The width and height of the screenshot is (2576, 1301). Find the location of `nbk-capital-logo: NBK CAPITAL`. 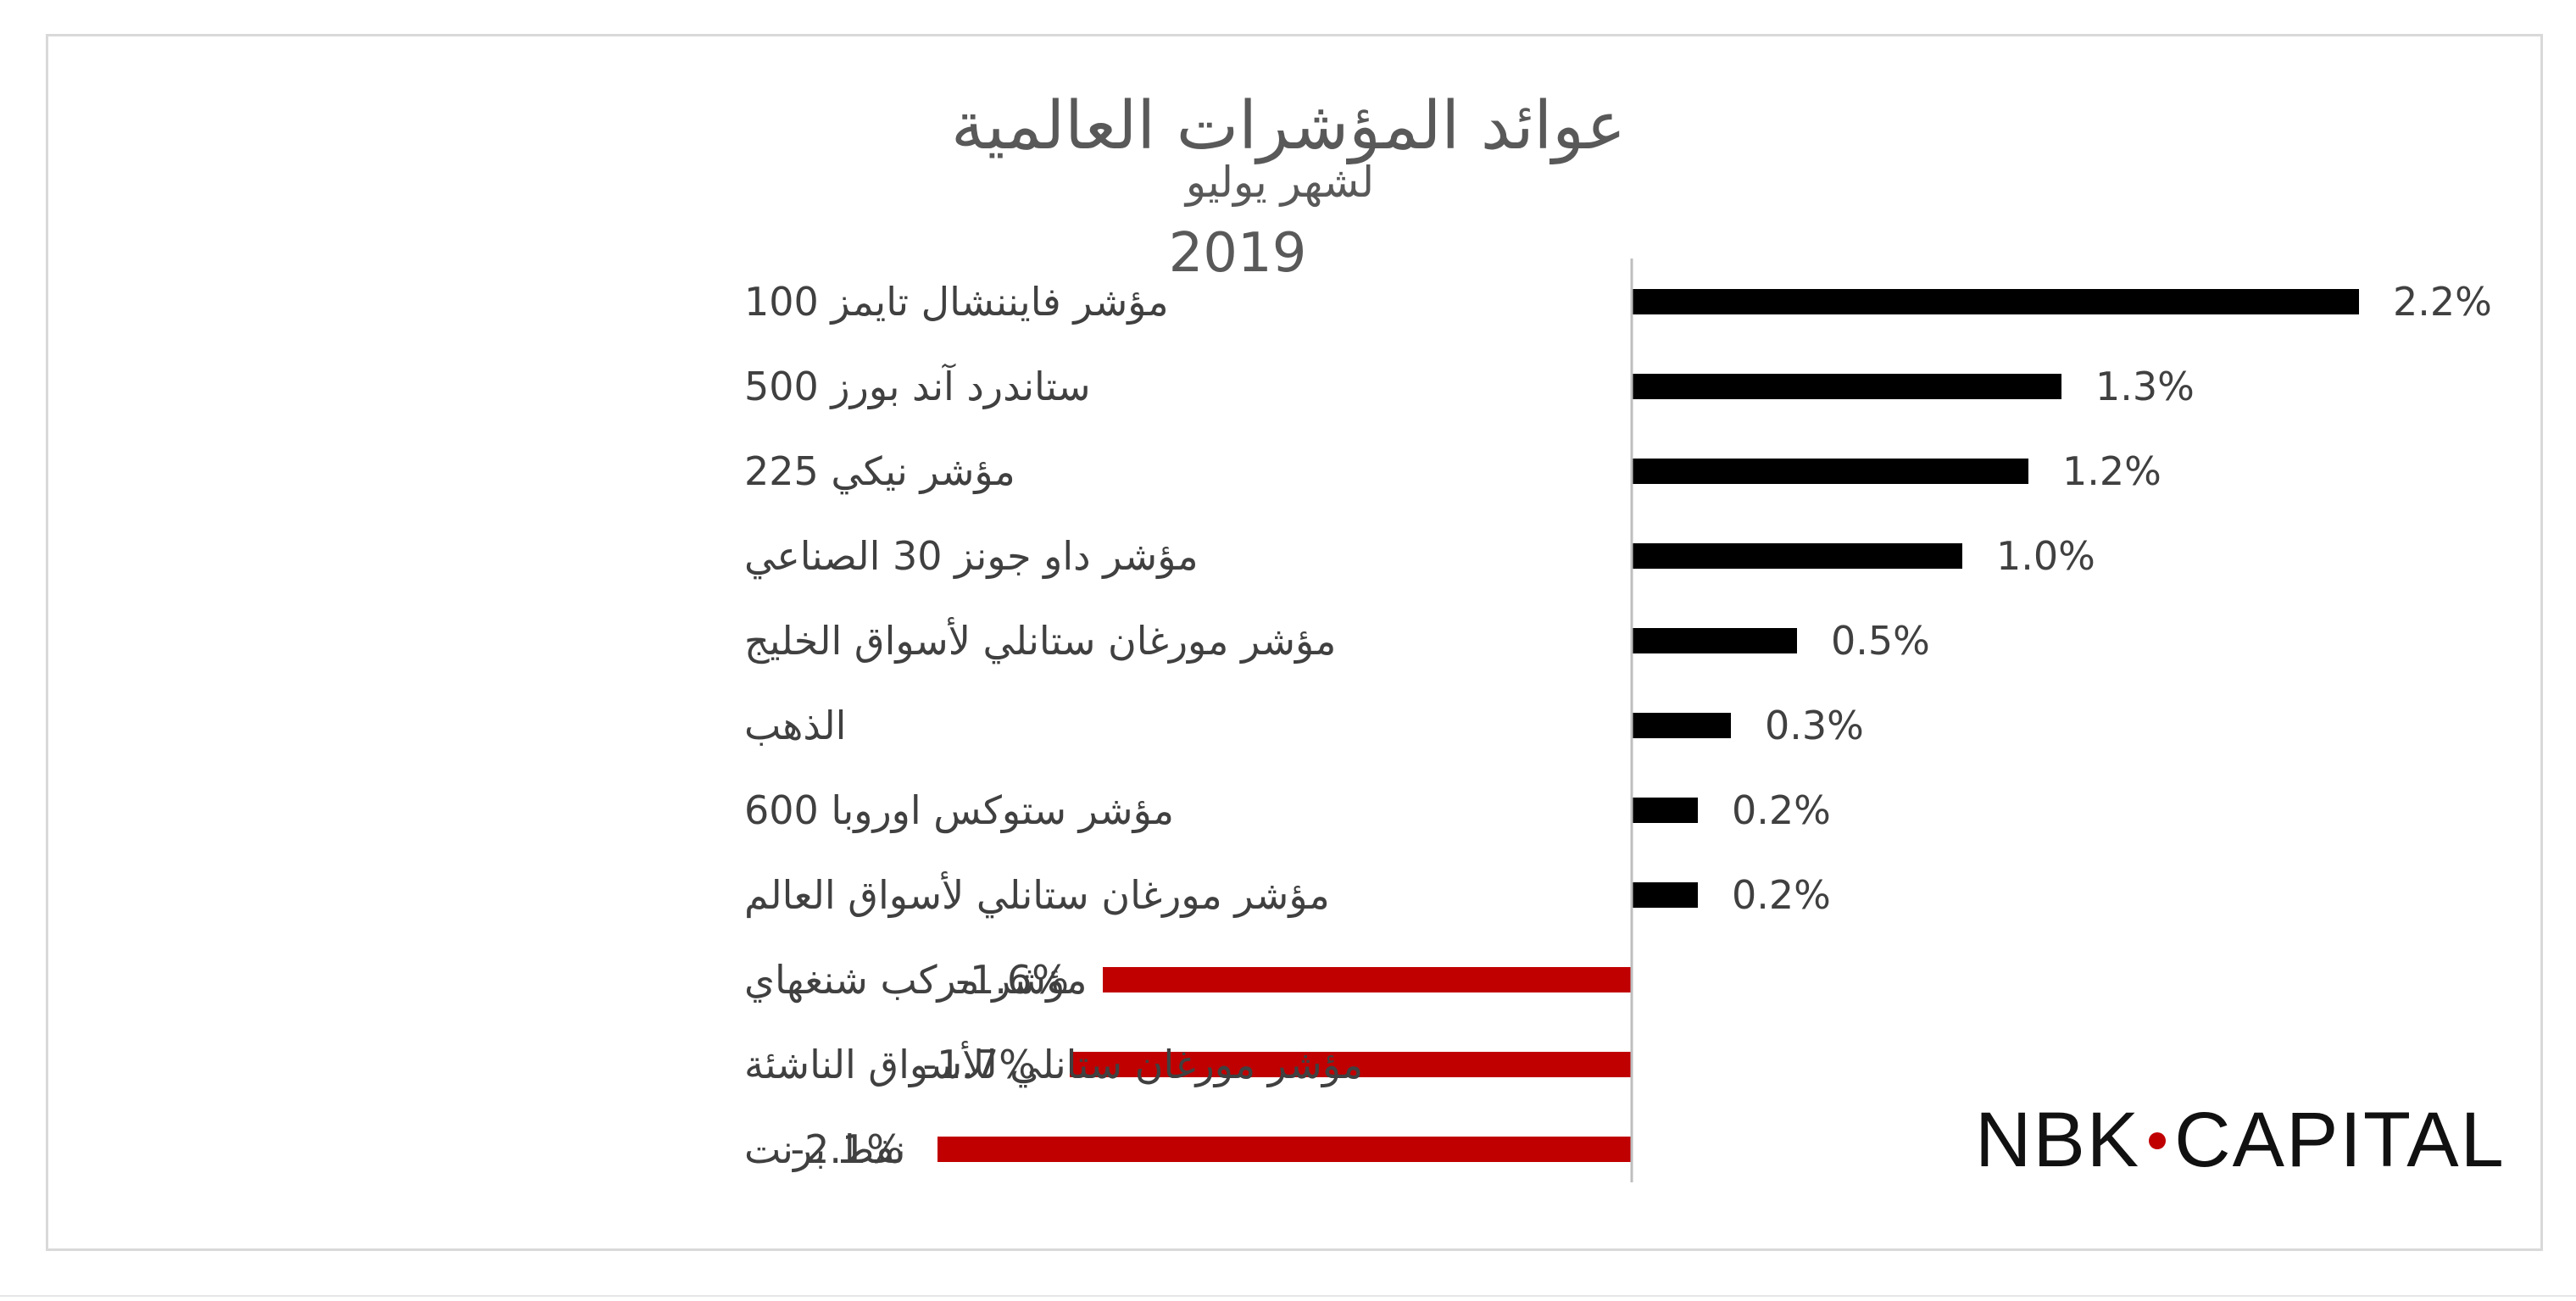

nbk-capital-logo: NBK CAPITAL is located at coordinates (2239, 1140).